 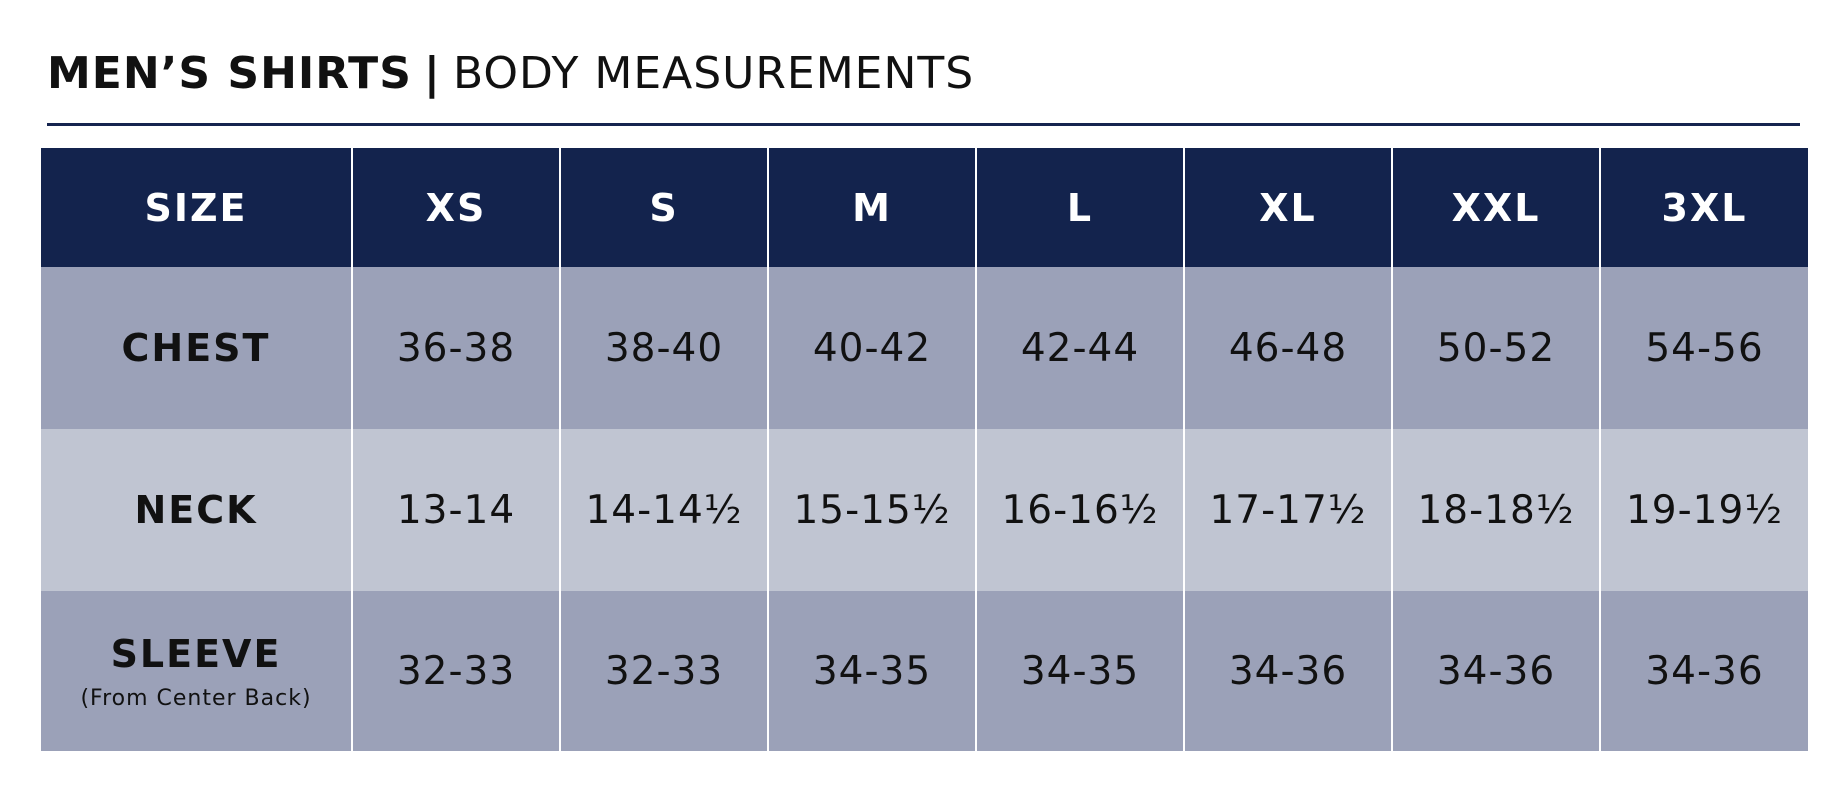 What do you see at coordinates (1080, 348) in the screenshot?
I see `table-cell: 42-44` at bounding box center [1080, 348].